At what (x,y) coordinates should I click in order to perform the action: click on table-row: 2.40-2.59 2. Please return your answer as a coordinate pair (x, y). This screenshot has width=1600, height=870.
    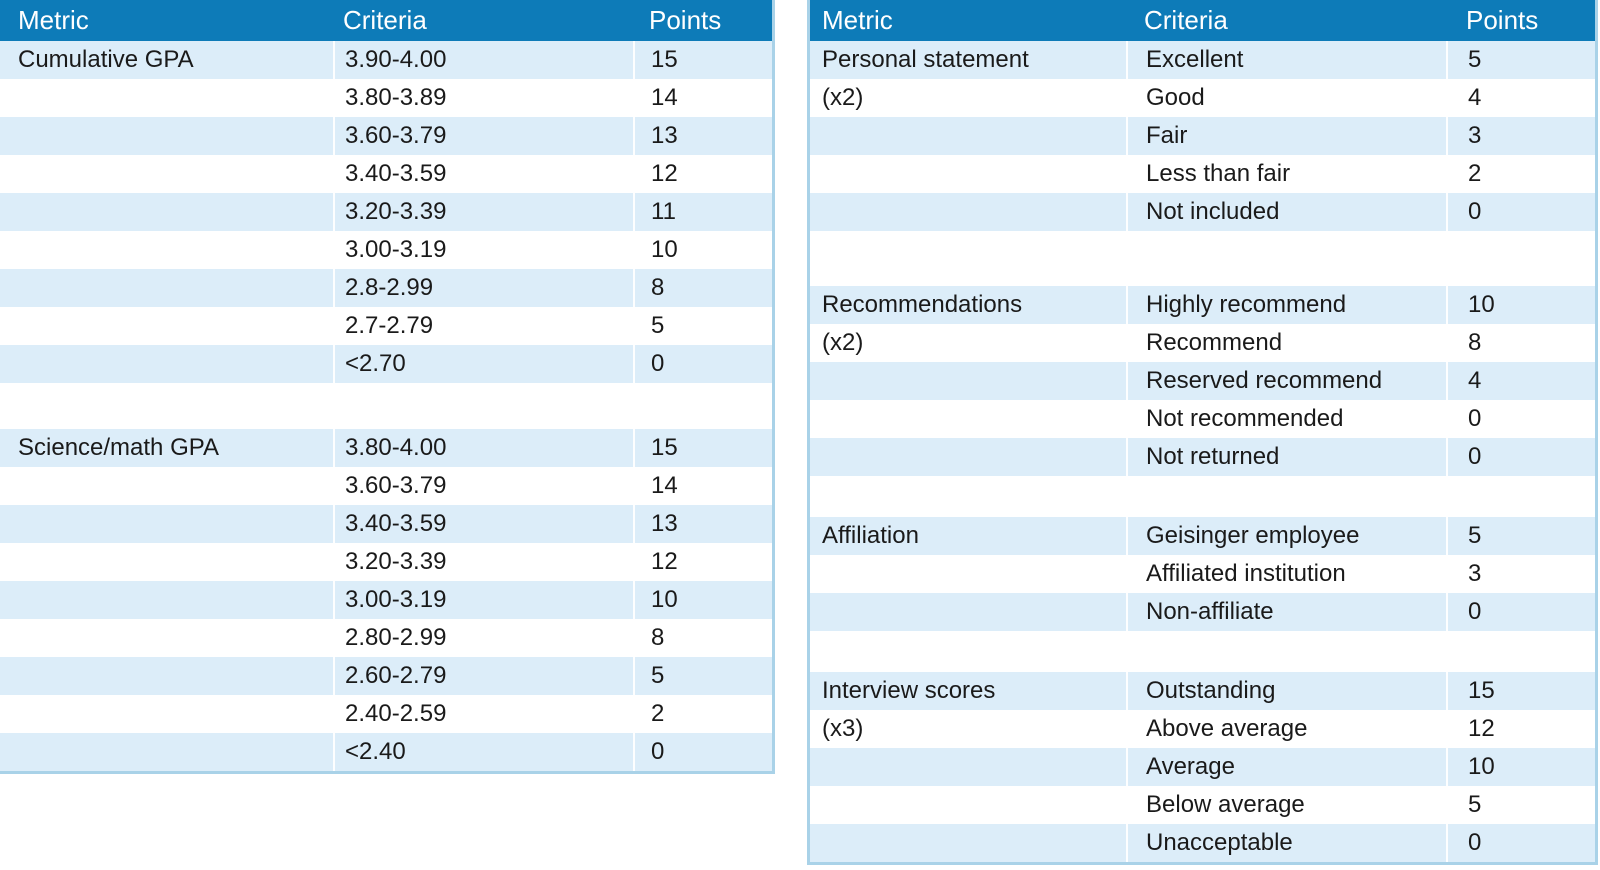
    Looking at the image, I should click on (386, 714).